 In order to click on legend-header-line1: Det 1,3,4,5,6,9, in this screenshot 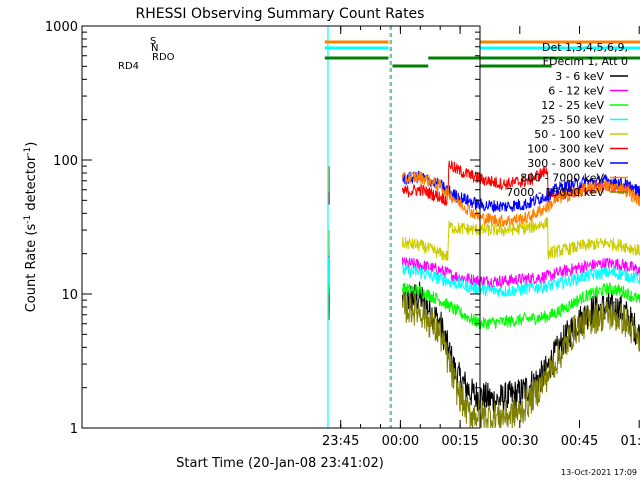, I will do `click(585, 47)`.